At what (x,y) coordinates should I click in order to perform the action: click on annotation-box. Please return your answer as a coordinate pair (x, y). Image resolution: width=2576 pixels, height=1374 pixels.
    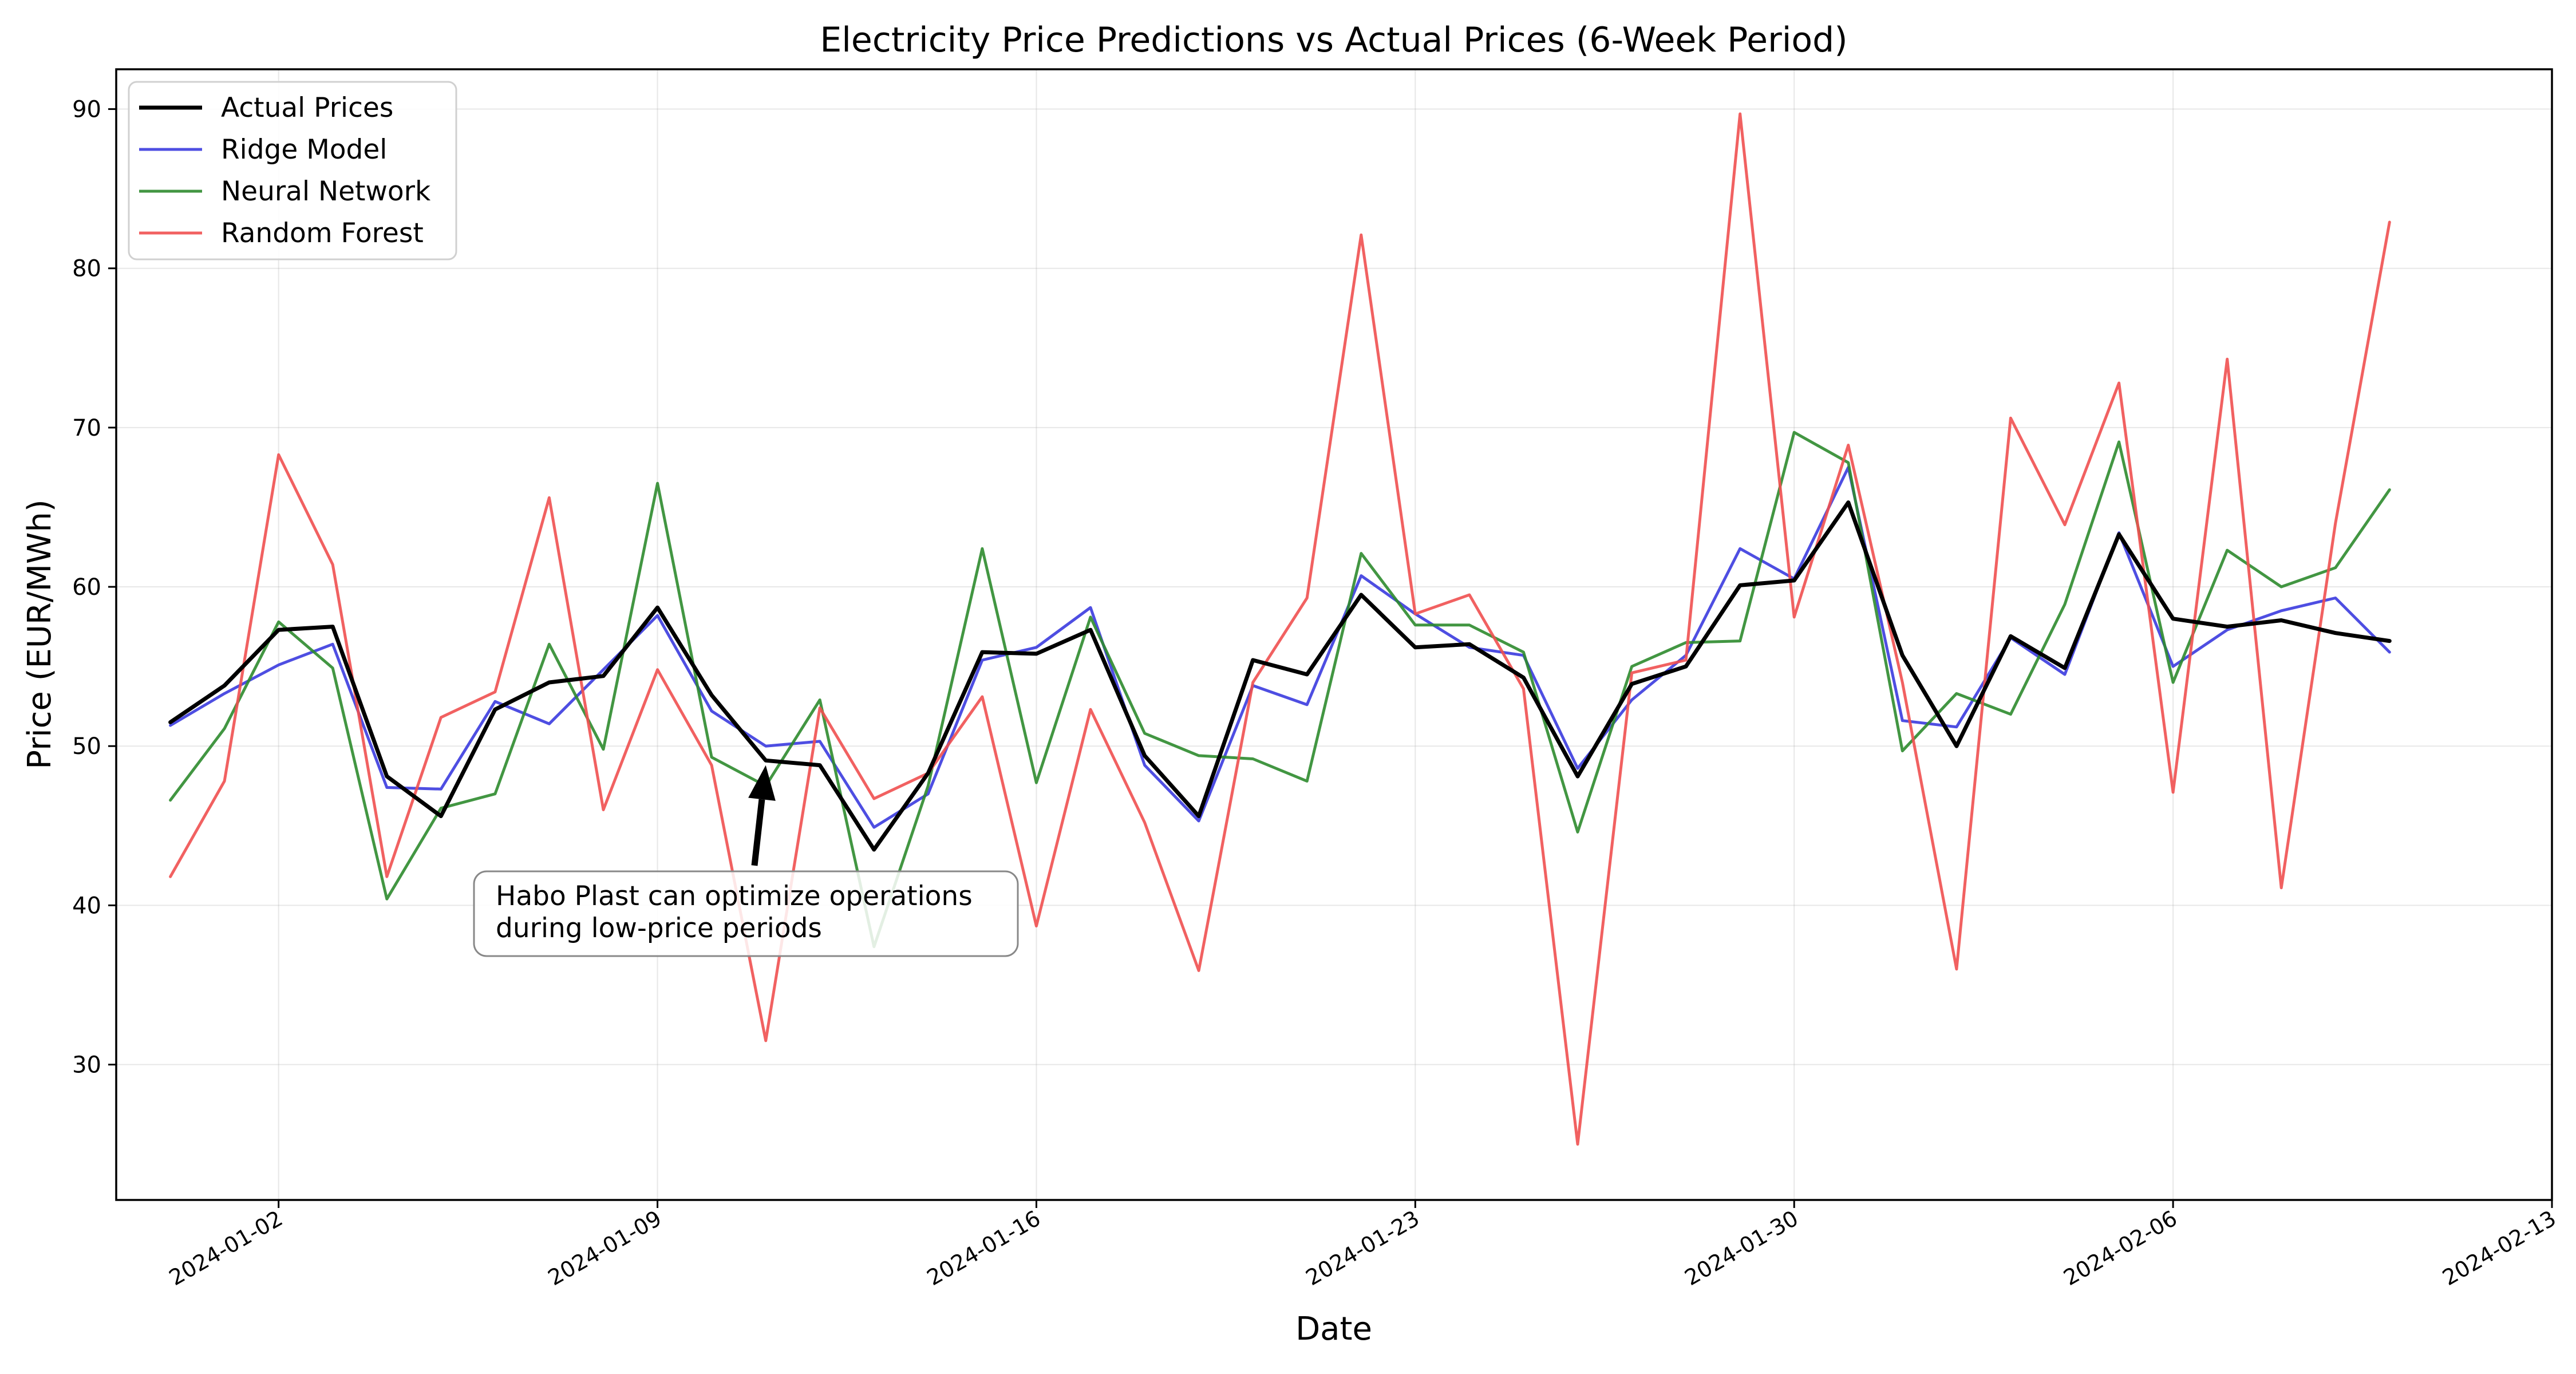
    Looking at the image, I should click on (746, 913).